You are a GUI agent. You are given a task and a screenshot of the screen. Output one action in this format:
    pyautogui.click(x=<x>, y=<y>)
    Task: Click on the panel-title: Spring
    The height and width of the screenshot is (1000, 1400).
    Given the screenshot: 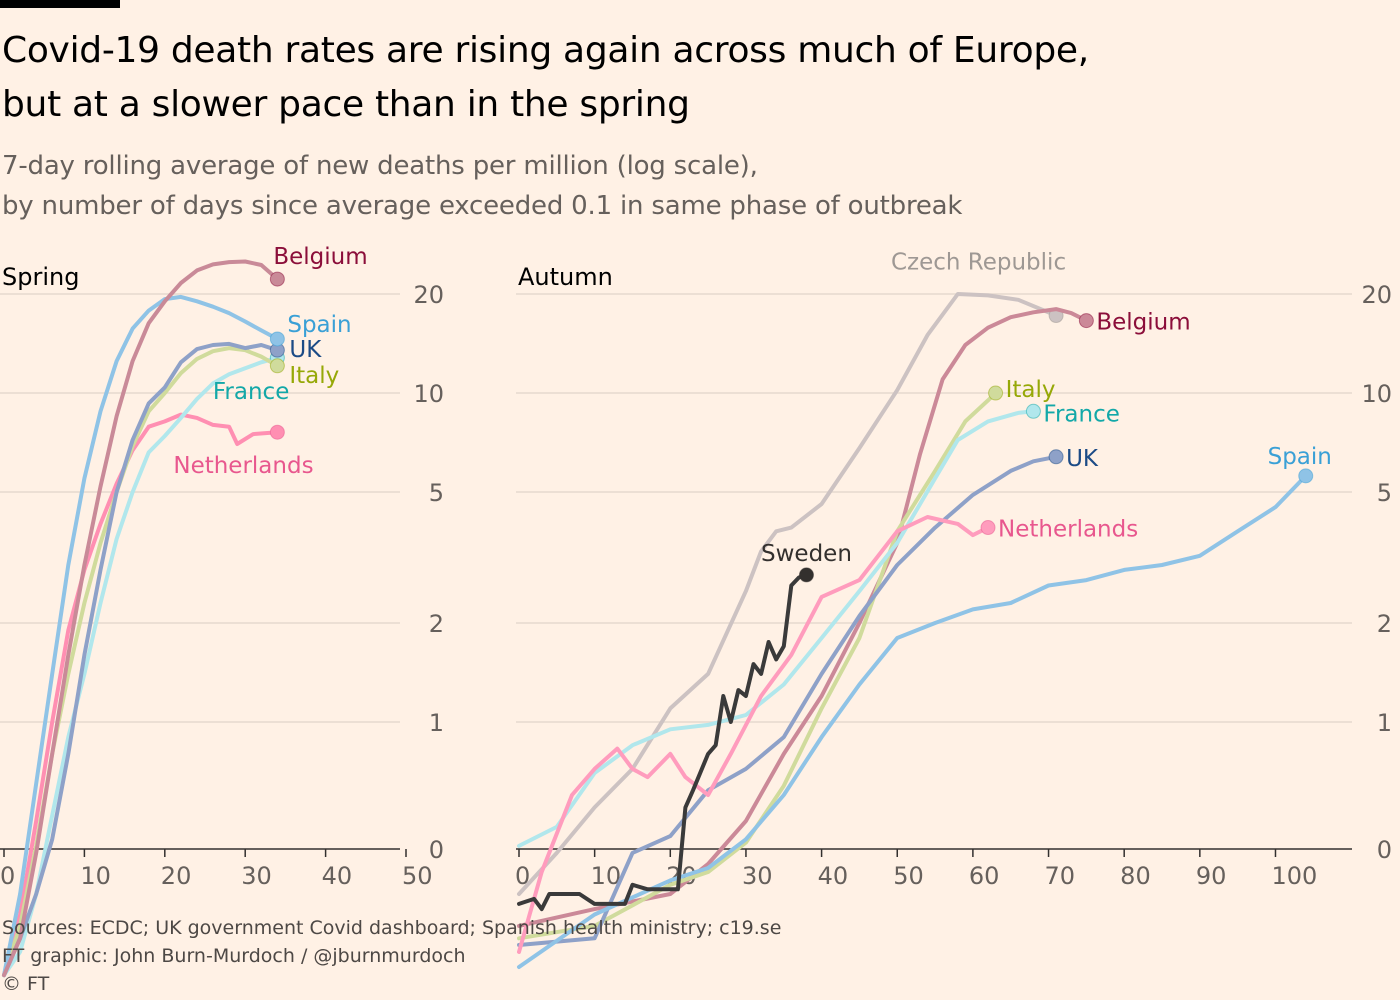 What is the action you would take?
    pyautogui.click(x=40, y=277)
    